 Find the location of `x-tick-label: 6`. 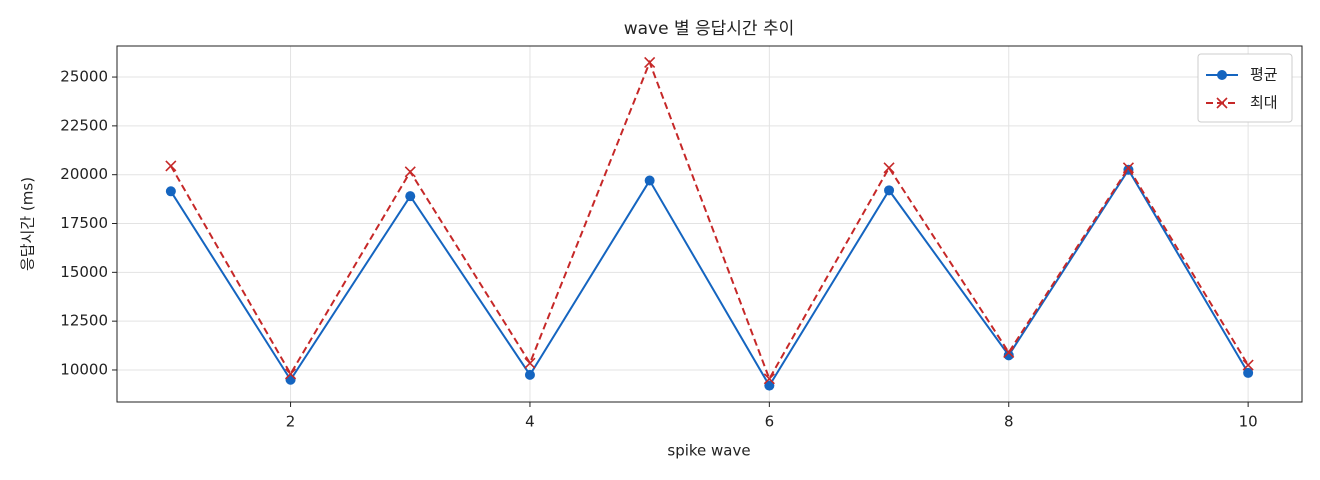

x-tick-label: 6 is located at coordinates (770, 422).